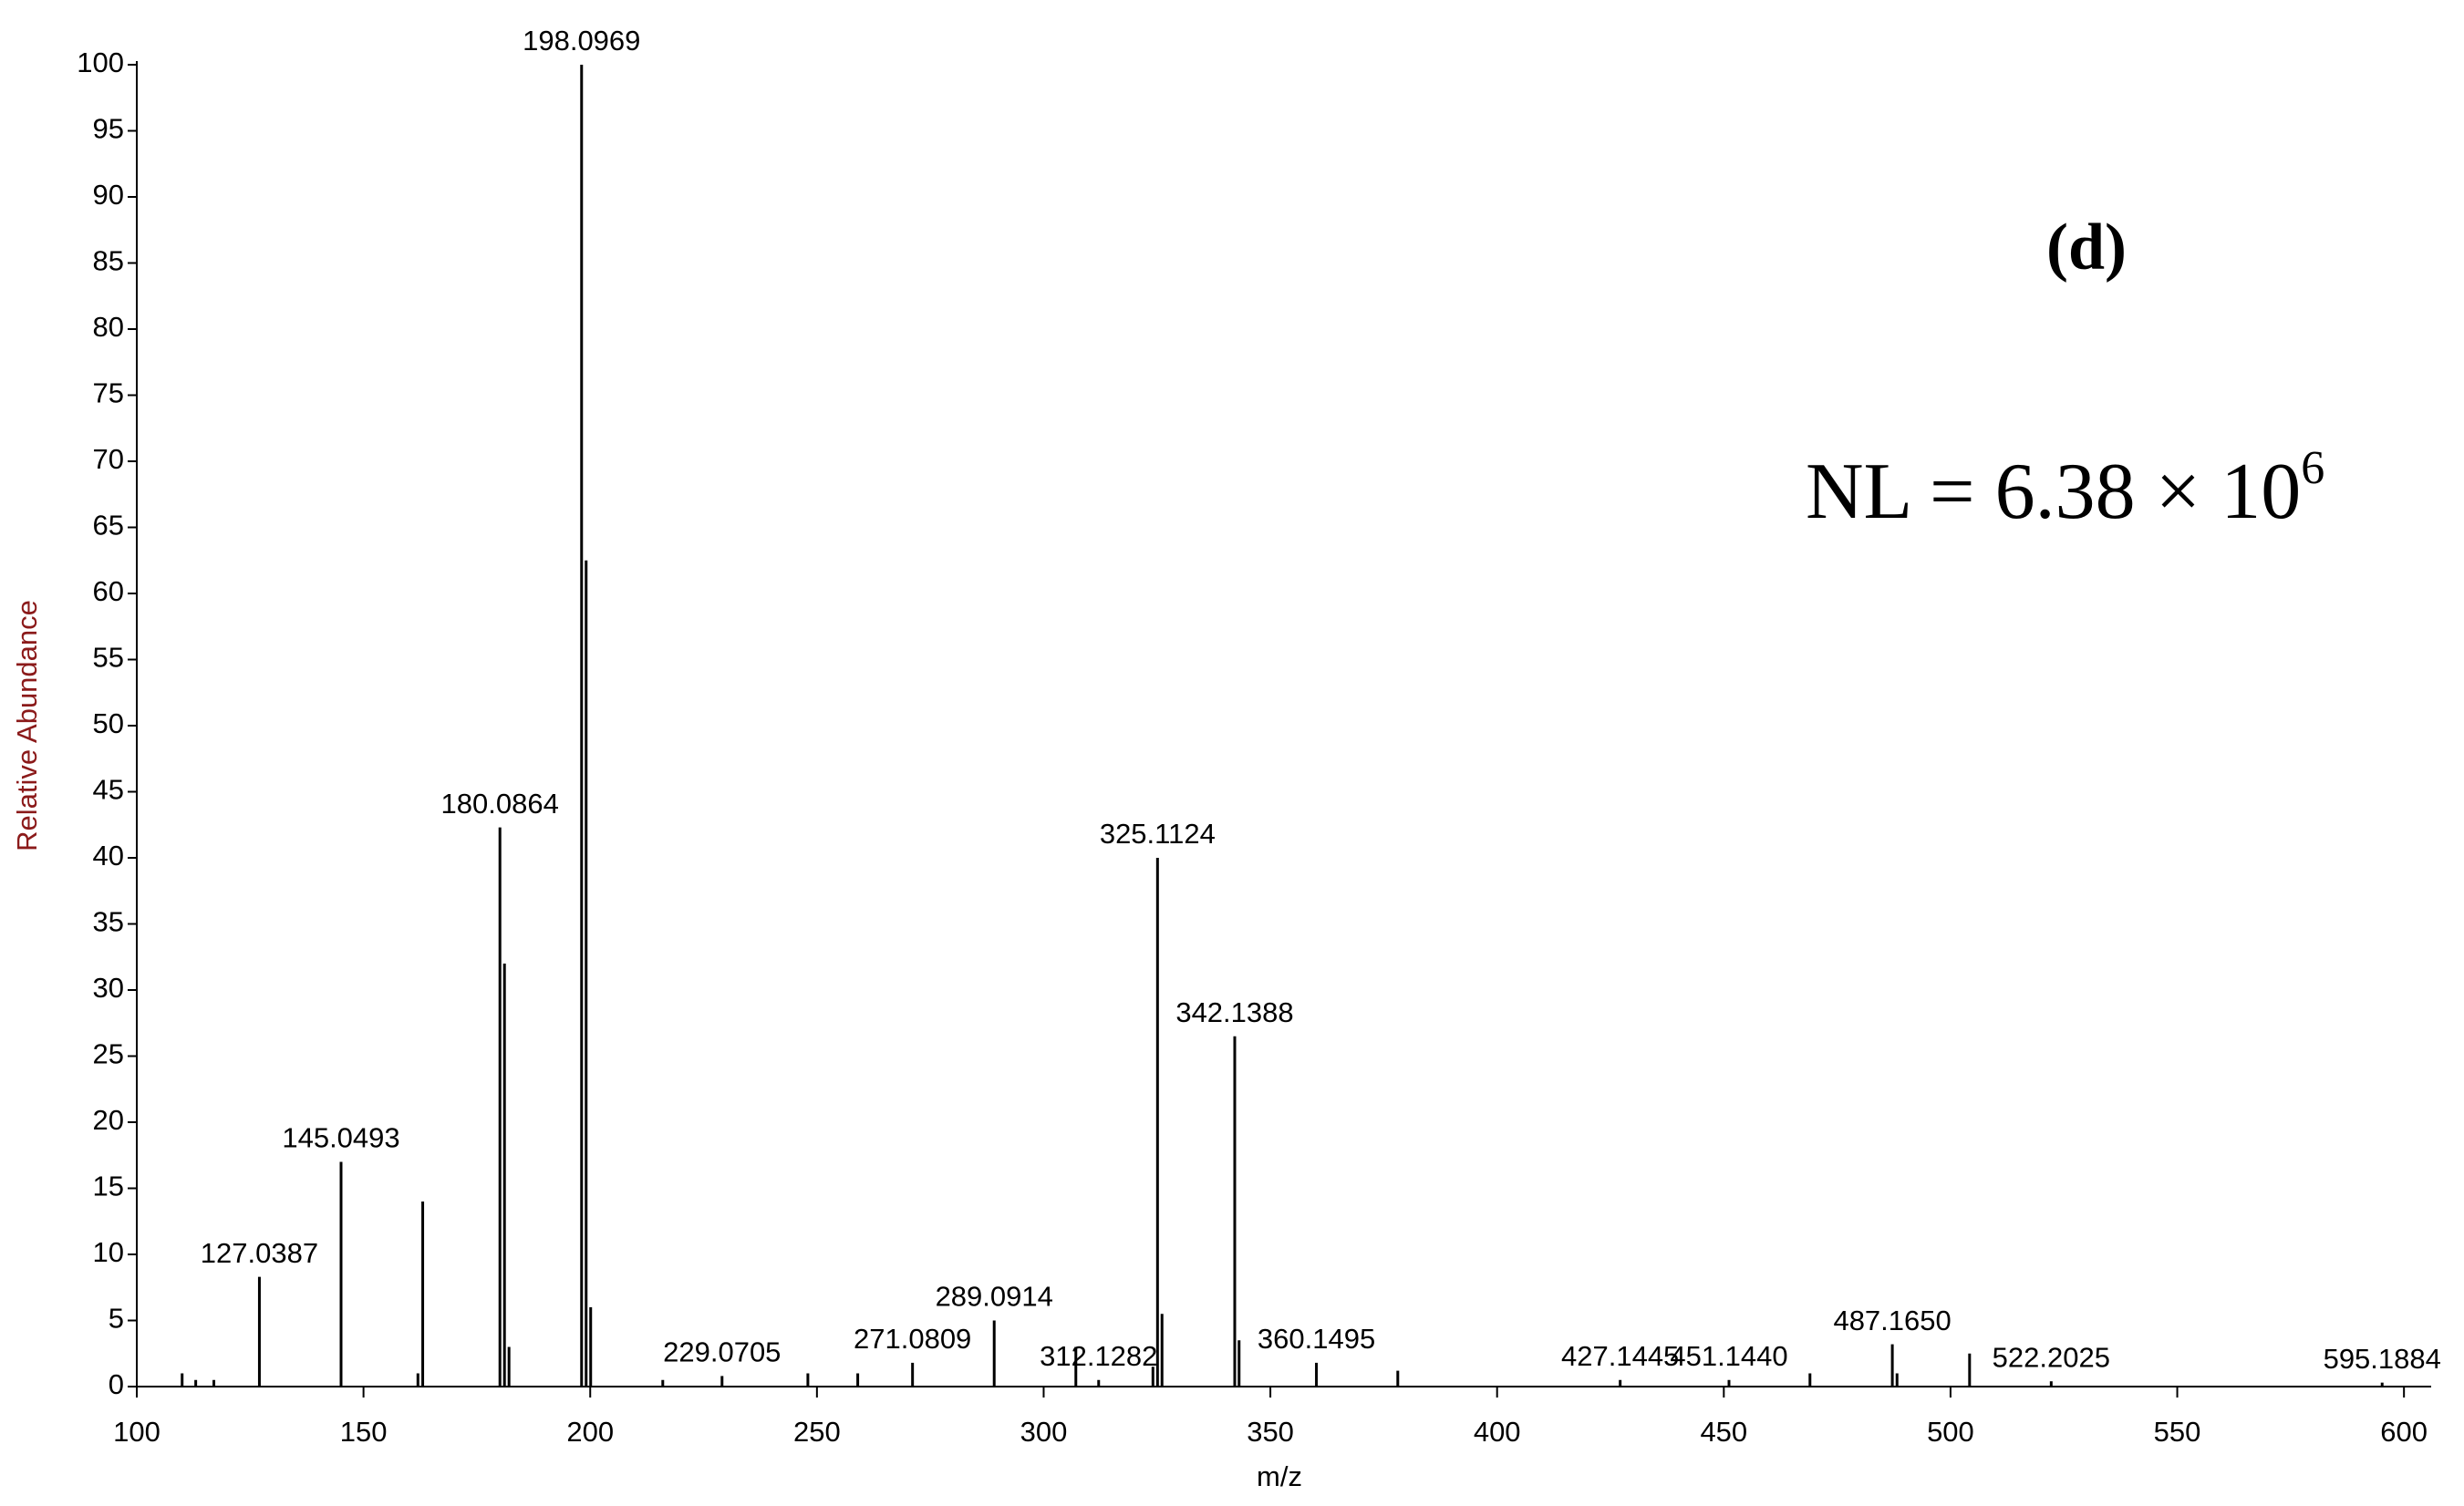  I want to click on x-tick-label: 100, so click(136, 1432).